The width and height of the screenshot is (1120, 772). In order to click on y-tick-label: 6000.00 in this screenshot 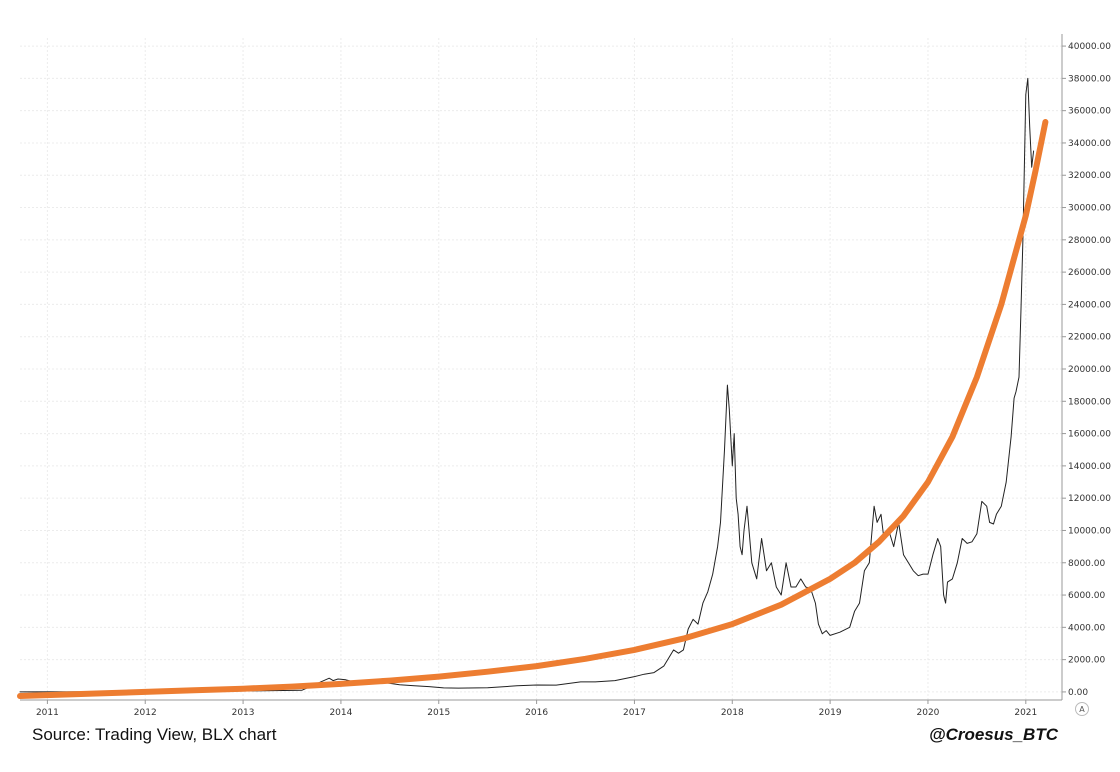, I will do `click(1086, 596)`.